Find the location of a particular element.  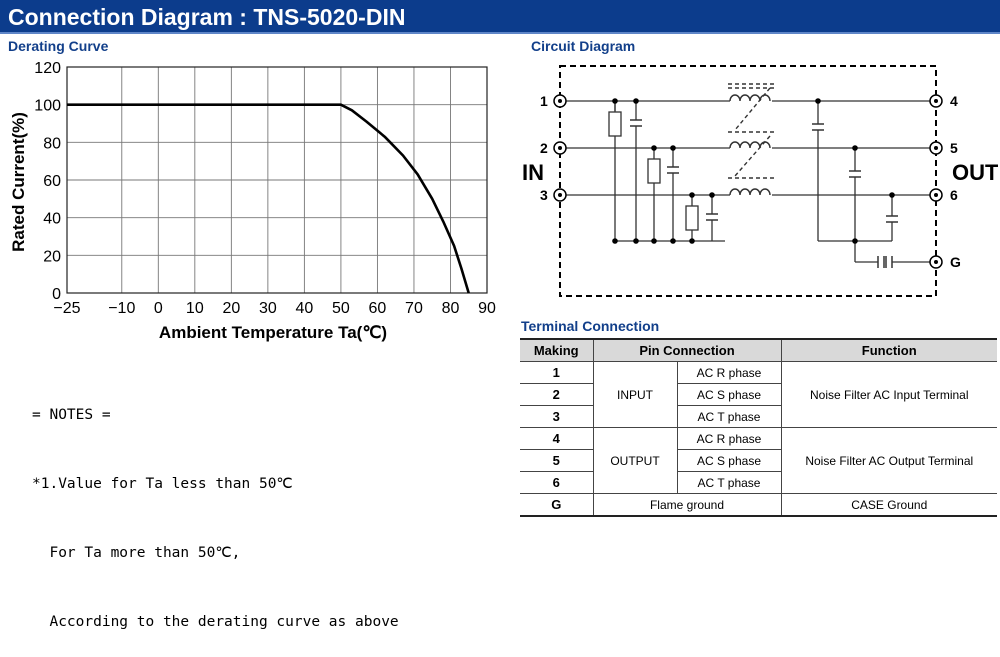

pin-label-4: 4 is located at coordinates (954, 101).